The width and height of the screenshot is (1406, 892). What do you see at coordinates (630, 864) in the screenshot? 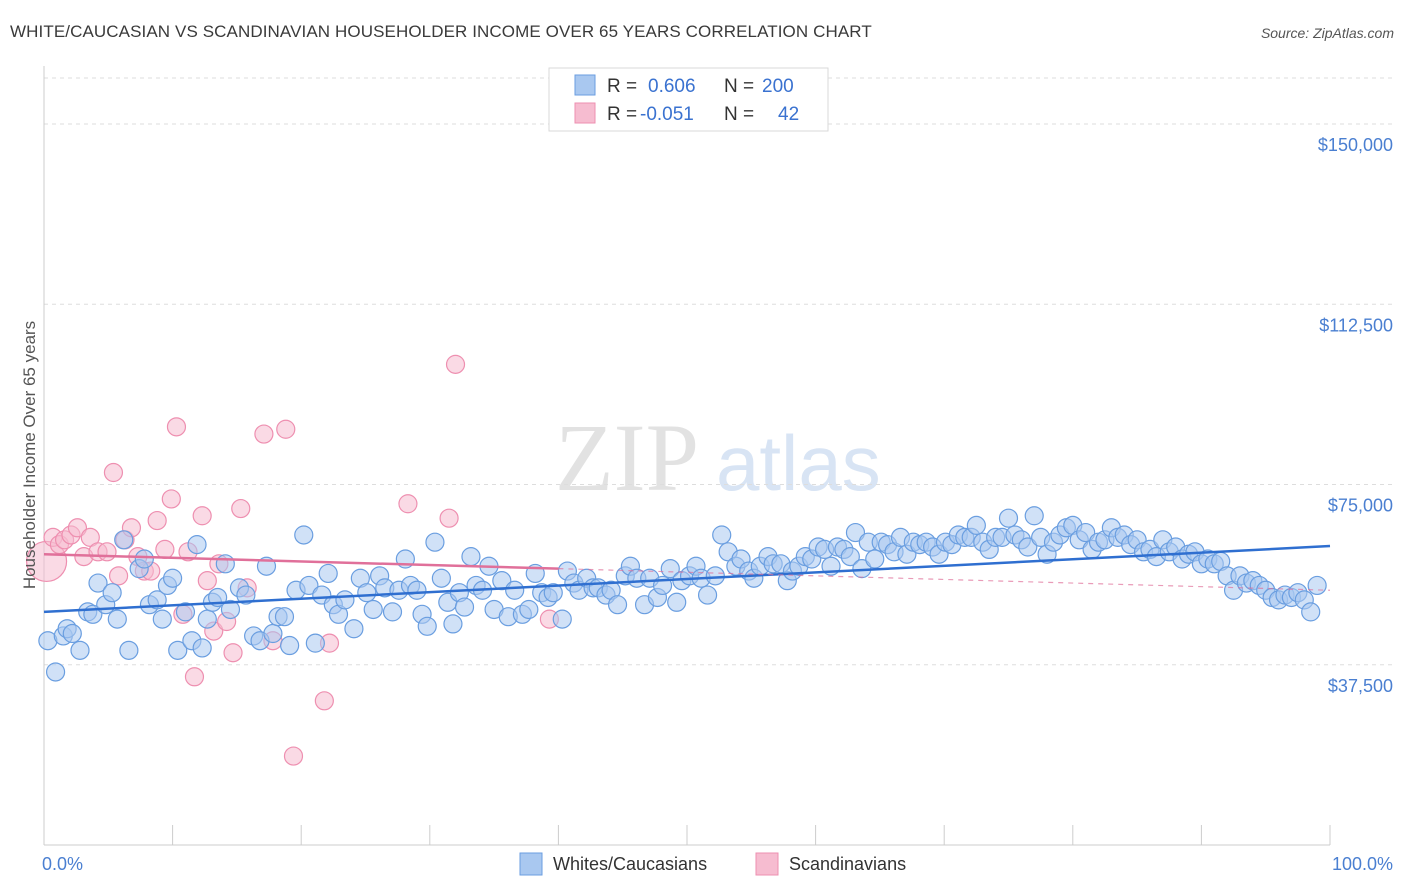
I see `series-label-whites: Whites/Caucasians` at bounding box center [630, 864].